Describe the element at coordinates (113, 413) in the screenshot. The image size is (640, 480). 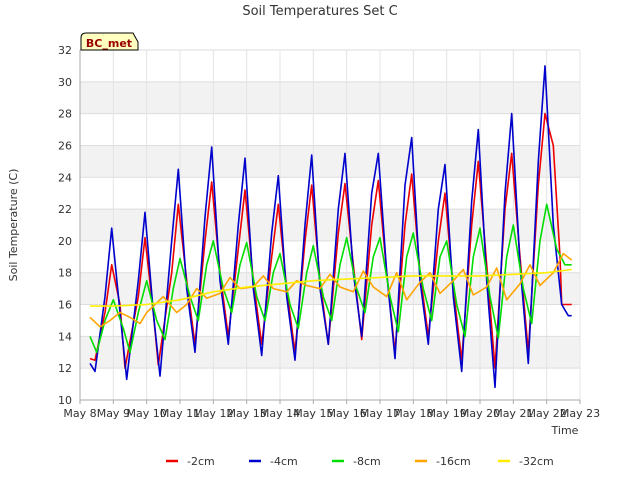
I see `x-tick-label: May 9` at that location.